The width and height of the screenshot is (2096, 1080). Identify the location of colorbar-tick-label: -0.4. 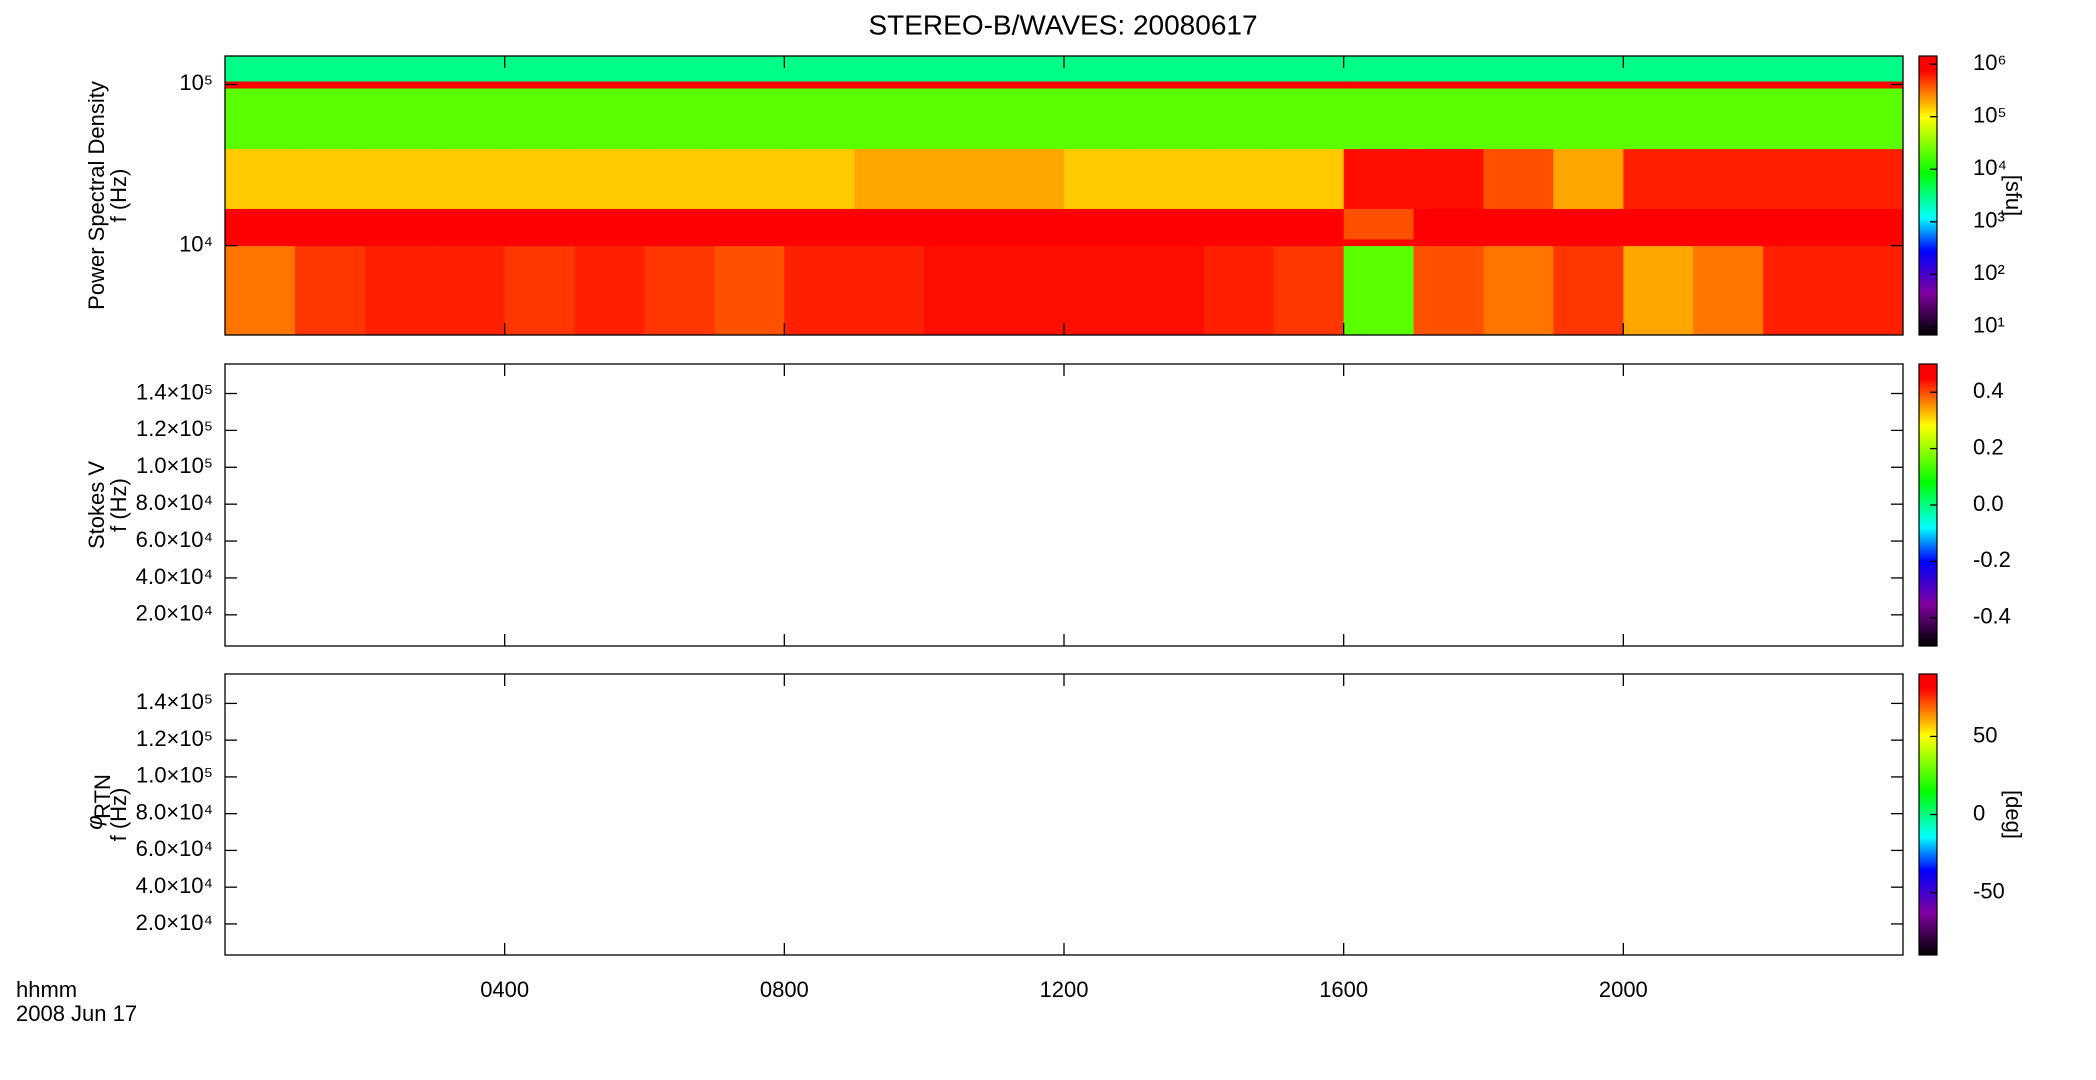
(1992, 616).